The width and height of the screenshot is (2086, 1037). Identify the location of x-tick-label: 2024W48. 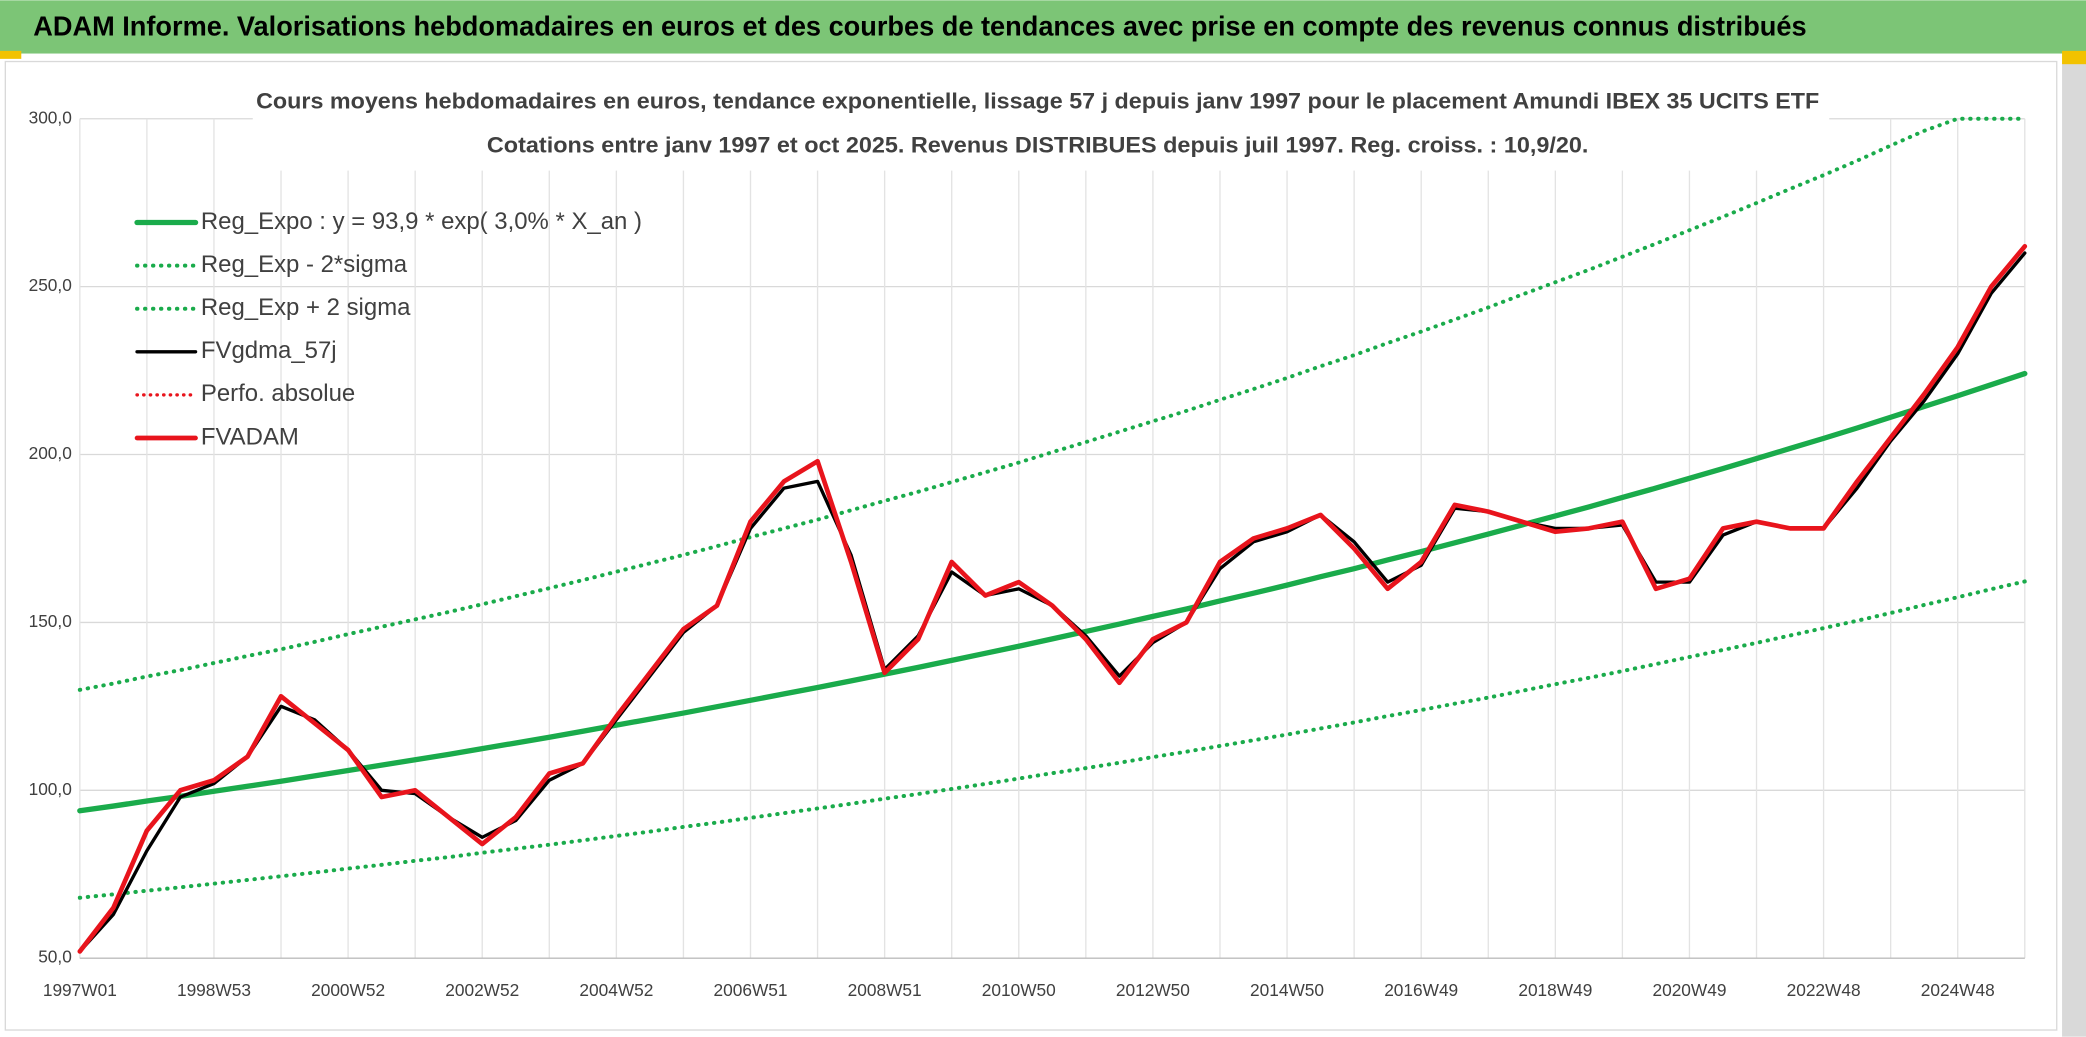
(1958, 990).